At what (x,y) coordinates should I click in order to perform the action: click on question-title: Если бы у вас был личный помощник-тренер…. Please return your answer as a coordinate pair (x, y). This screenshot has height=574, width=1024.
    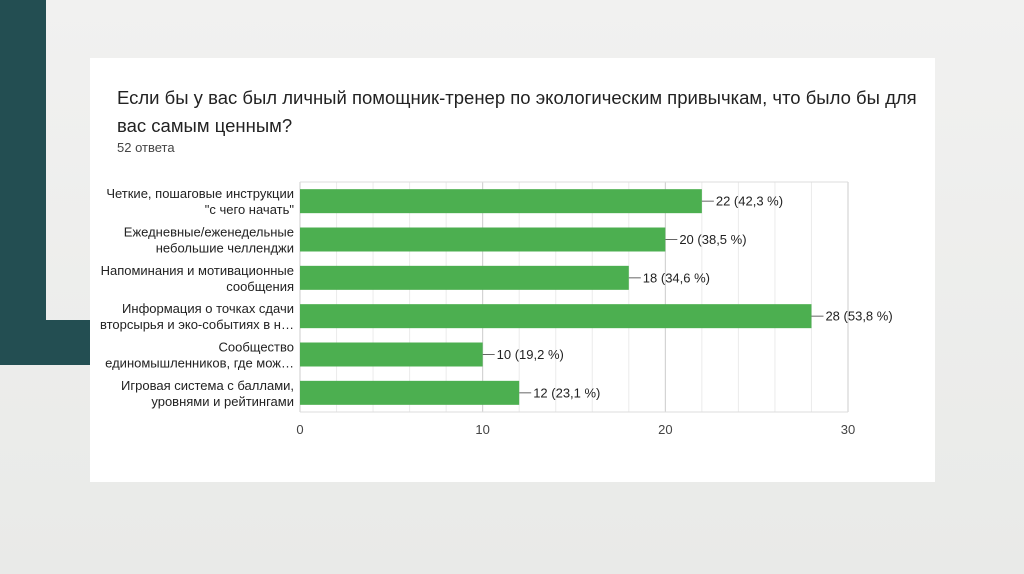
    Looking at the image, I should click on (517, 111).